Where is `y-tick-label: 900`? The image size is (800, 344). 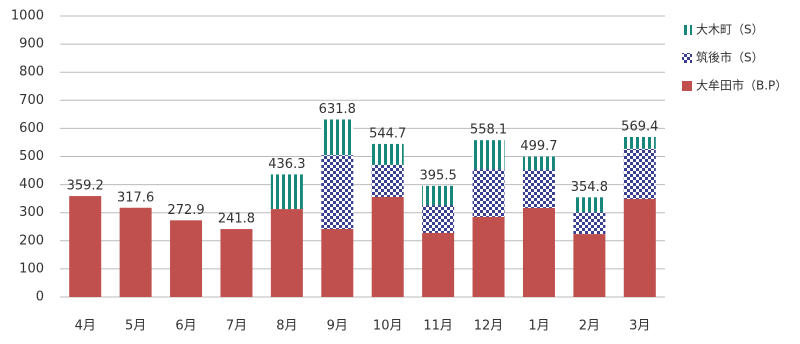
y-tick-label: 900 is located at coordinates (31, 44).